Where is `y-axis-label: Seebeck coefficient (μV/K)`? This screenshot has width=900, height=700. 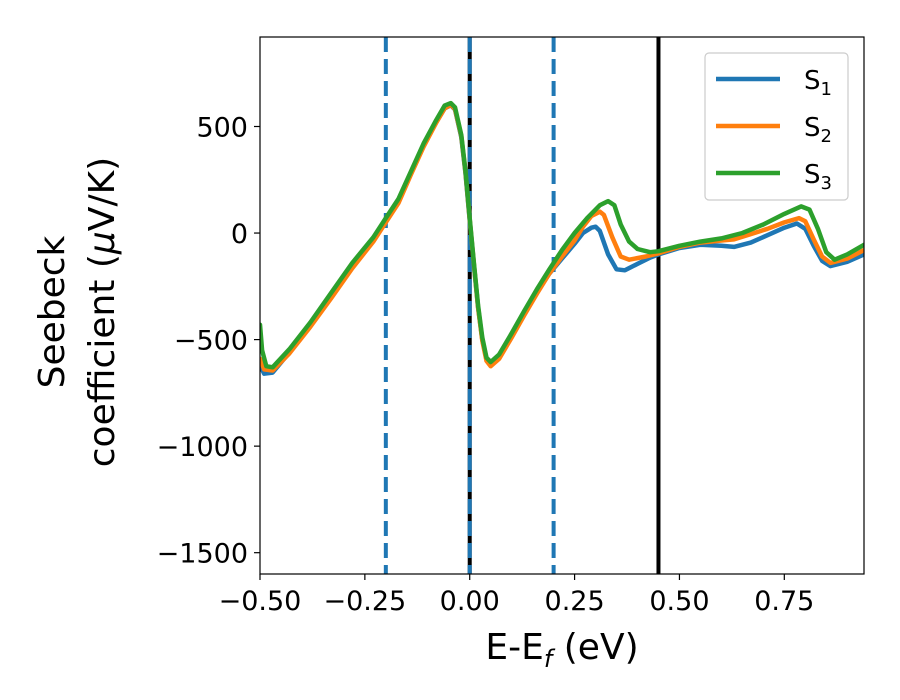
y-axis-label: Seebeck coefficient (μV/K) is located at coordinates (77, 312).